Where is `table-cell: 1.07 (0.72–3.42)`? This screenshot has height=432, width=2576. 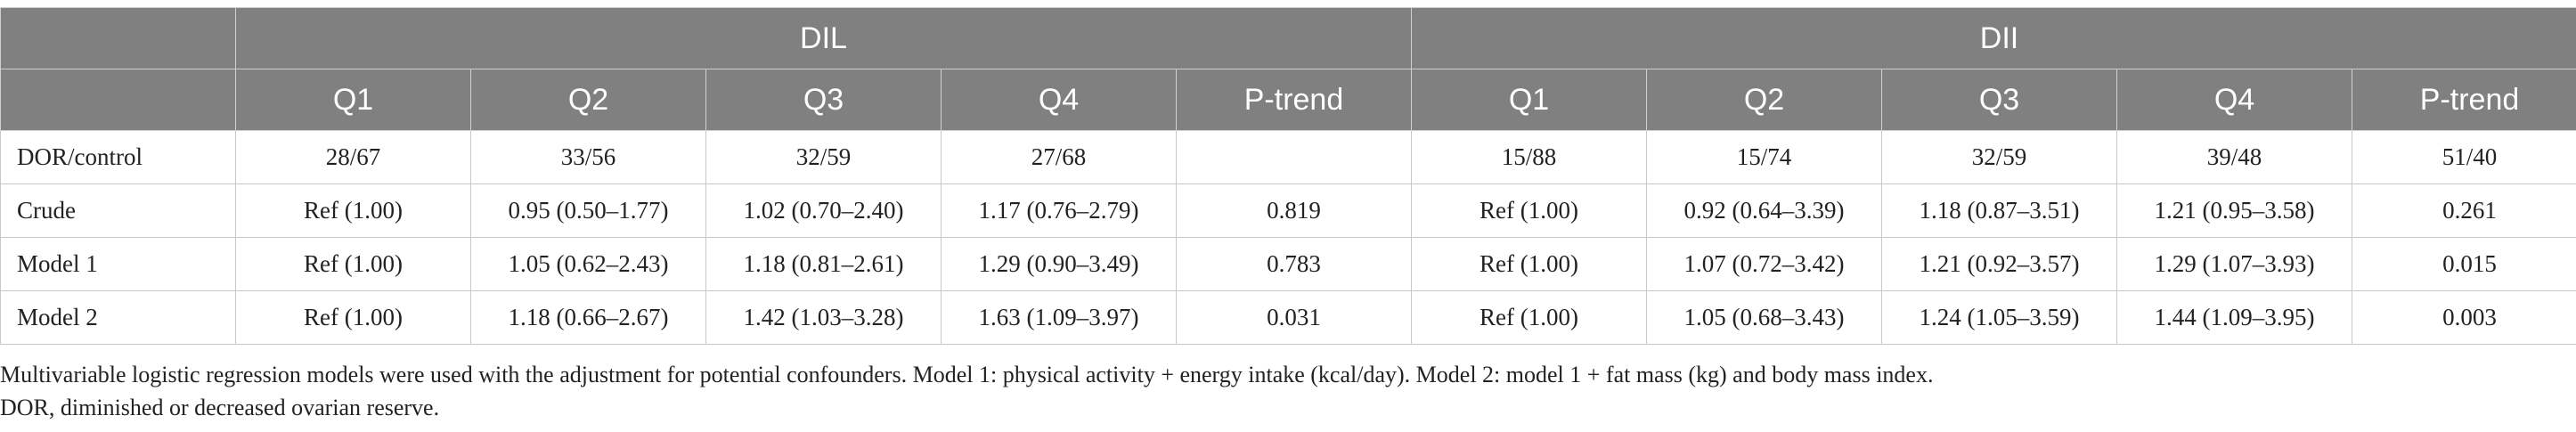 table-cell: 1.07 (0.72–3.42) is located at coordinates (1765, 264).